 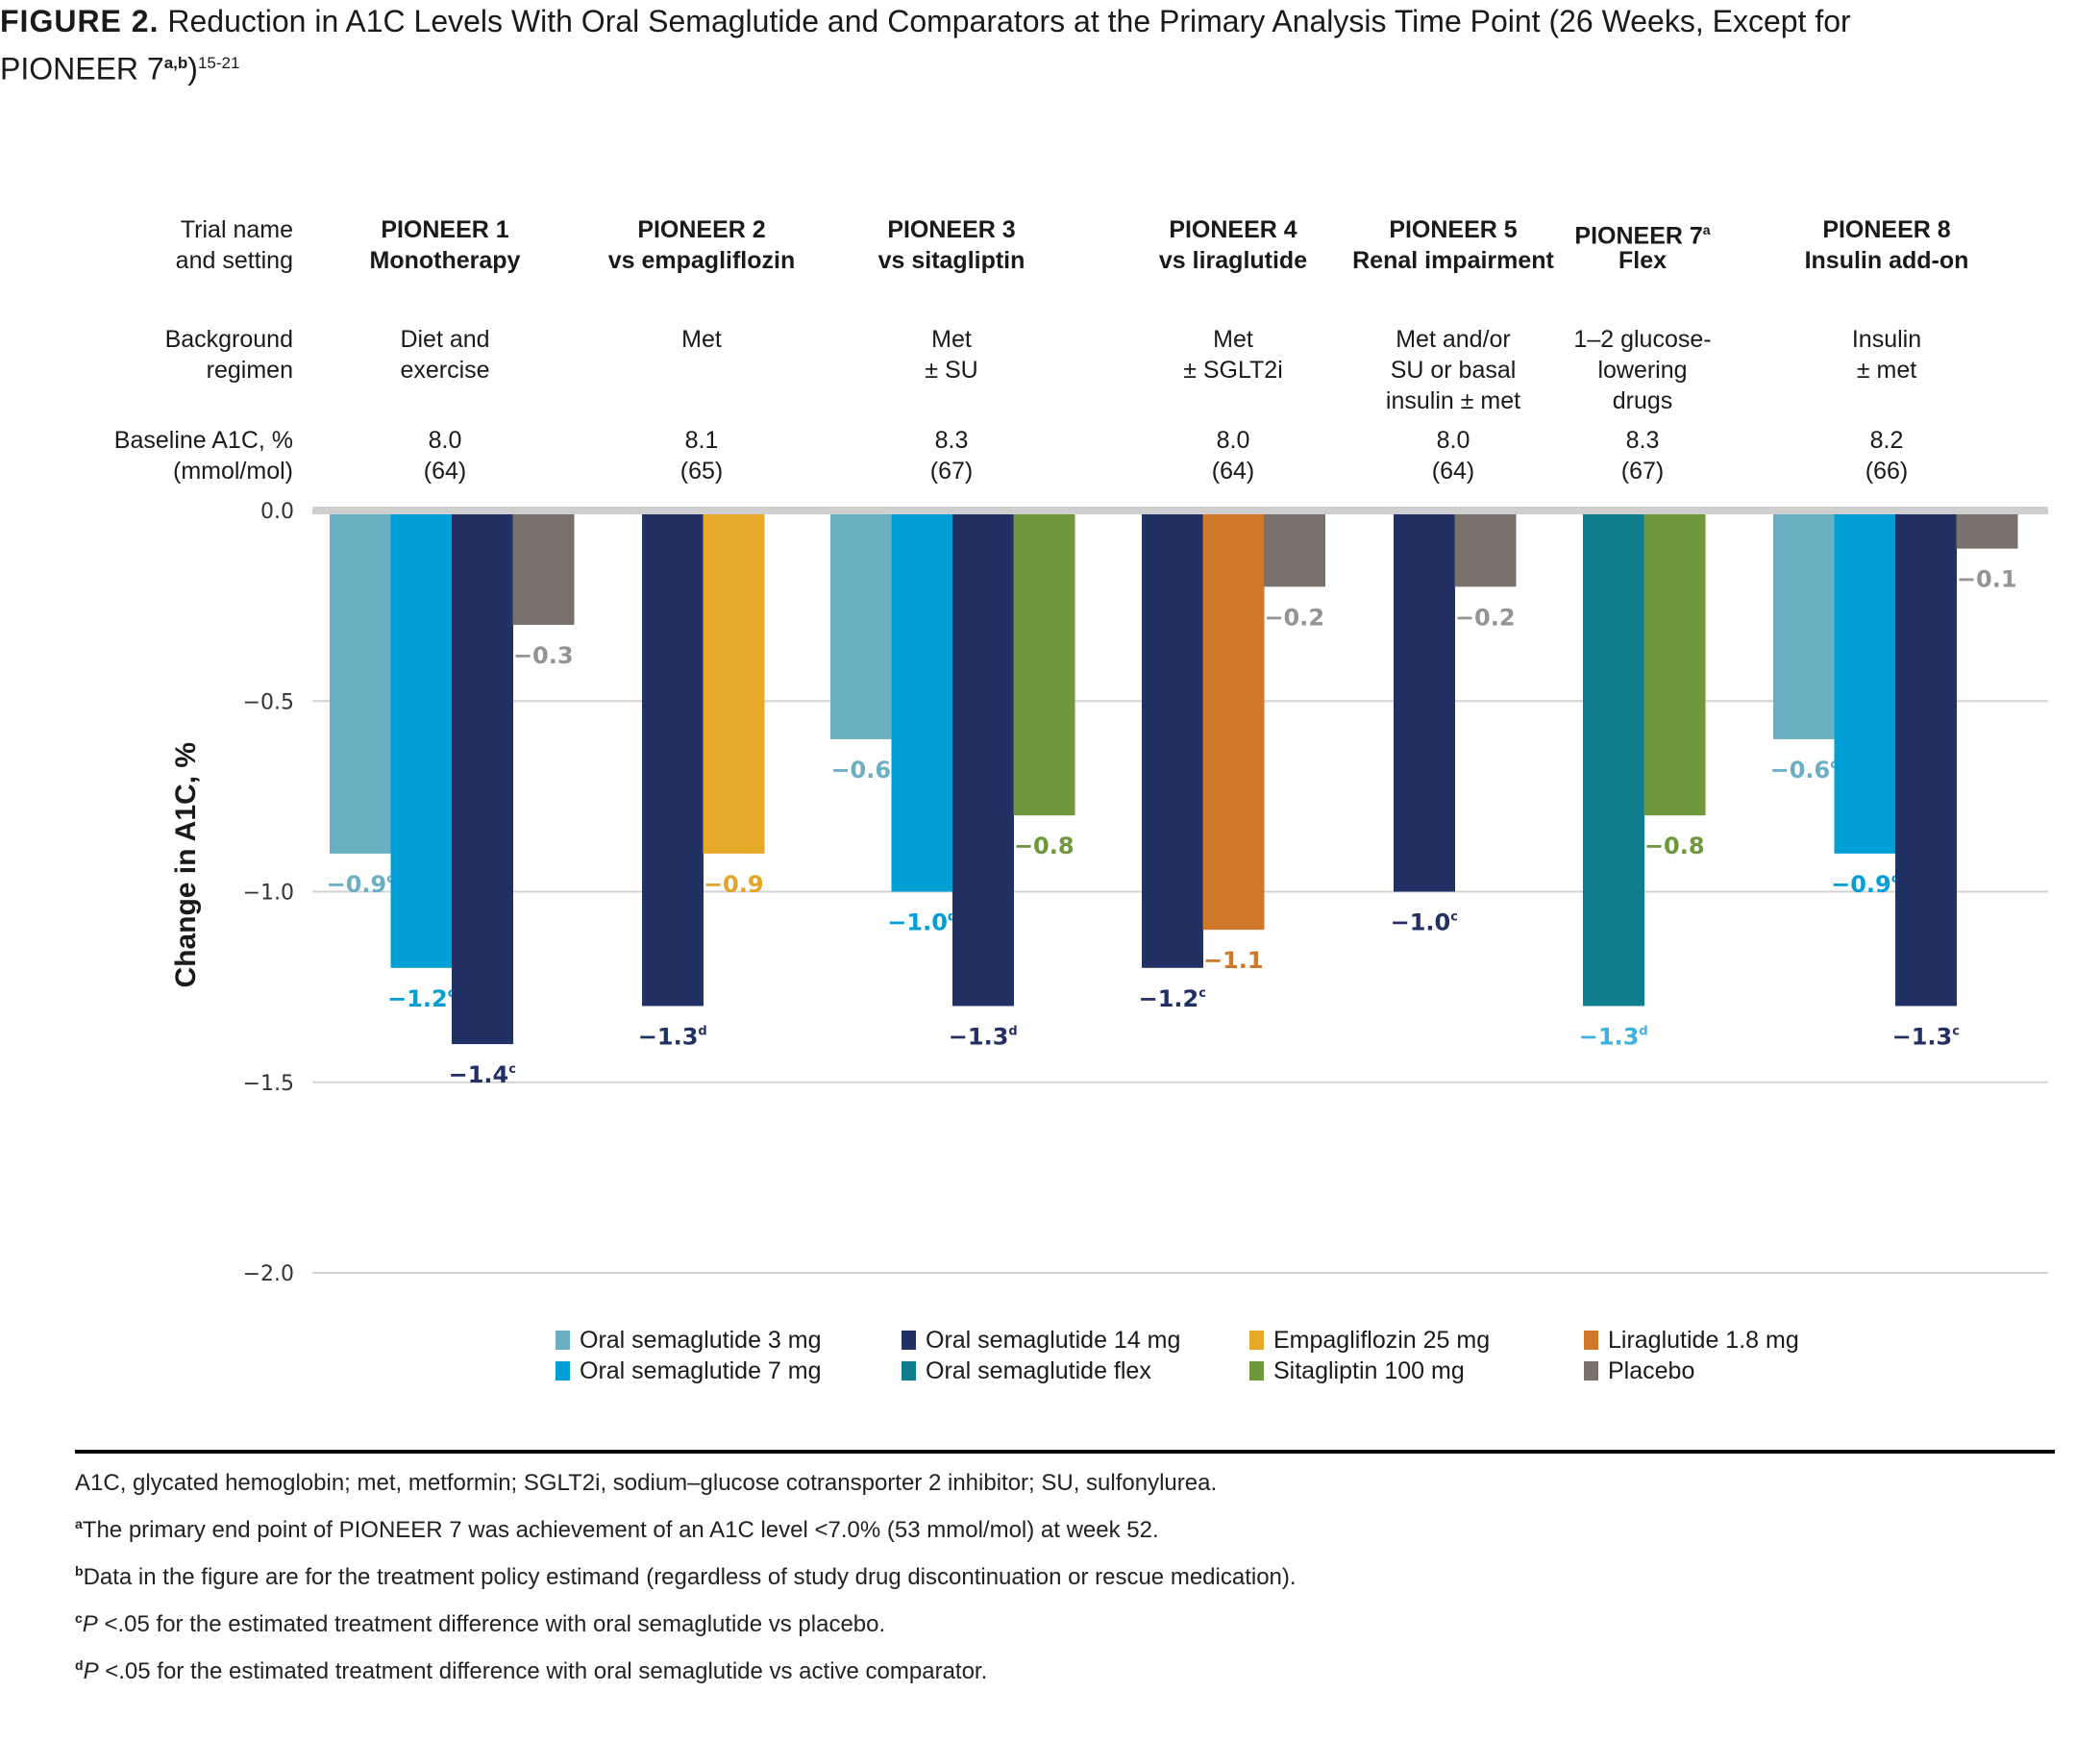 I want to click on background-regimen-line: 1–2 glucose-, so click(x=1642, y=339).